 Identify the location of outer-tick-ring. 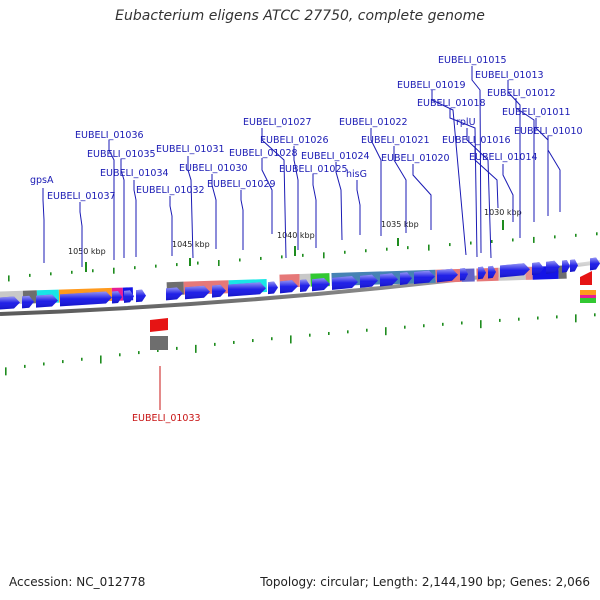
(303, 257).